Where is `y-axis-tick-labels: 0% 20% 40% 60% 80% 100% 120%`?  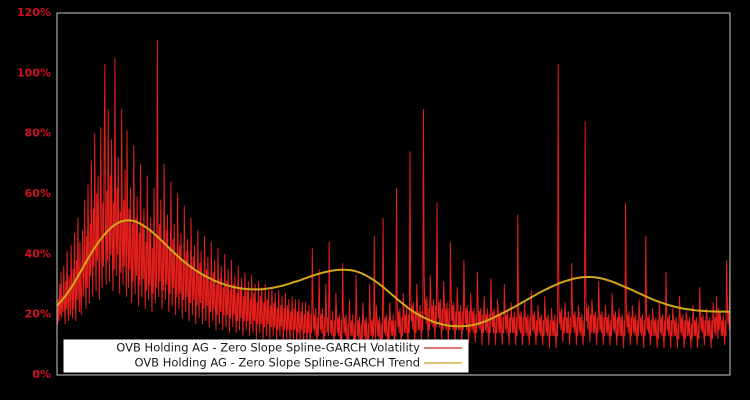
y-axis-tick-labels: 0% 20% 40% 60% 80% 100% 120% is located at coordinates (34, 193).